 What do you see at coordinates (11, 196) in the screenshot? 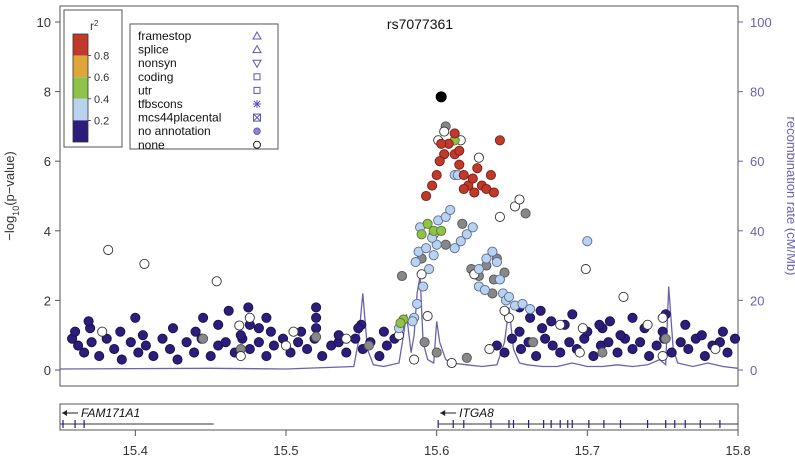
I see `y-axis-left-label: −log10(p−value)` at bounding box center [11, 196].